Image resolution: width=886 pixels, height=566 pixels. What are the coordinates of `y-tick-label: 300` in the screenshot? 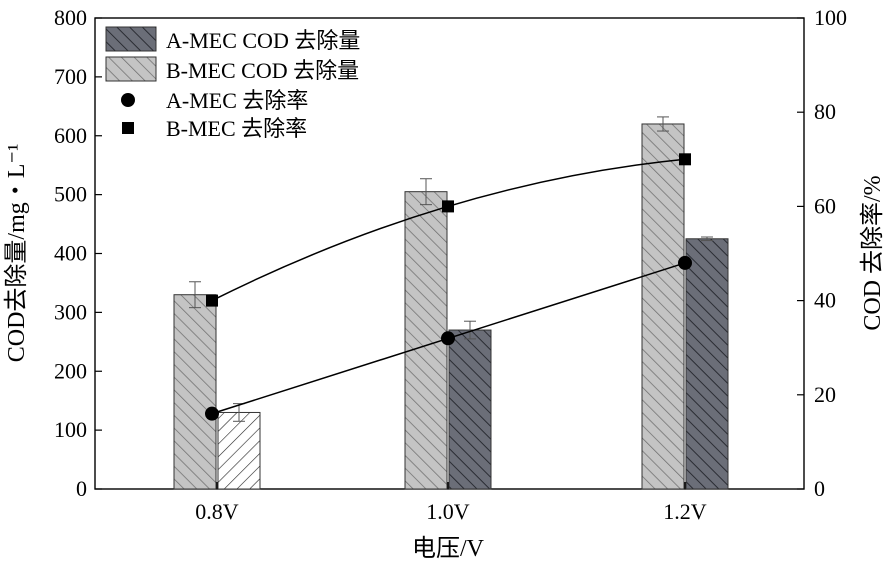 It's located at (70, 311).